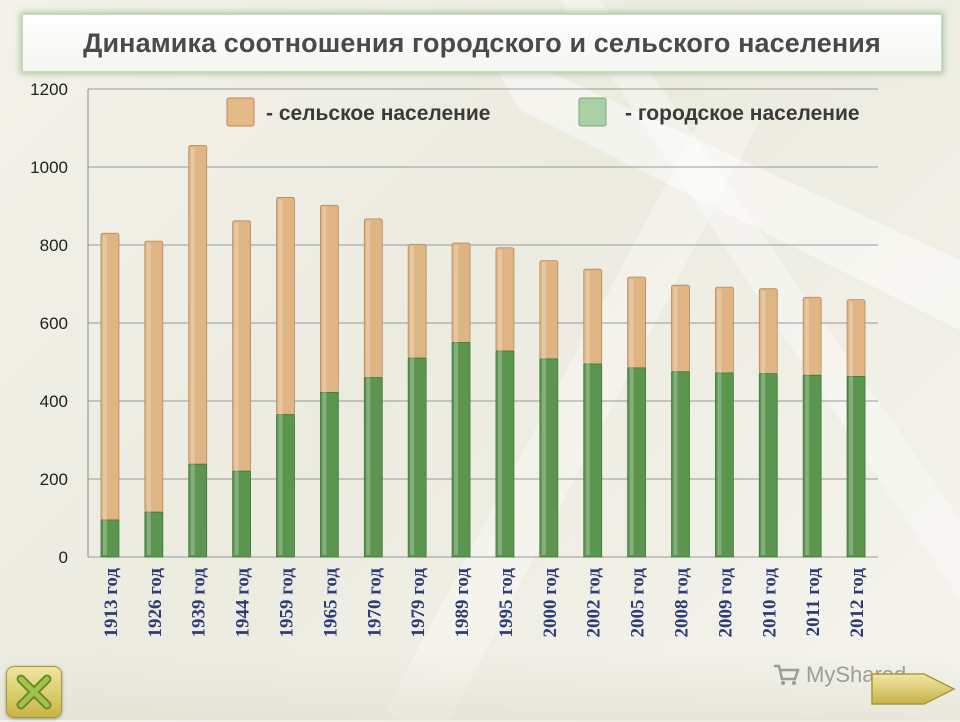 This screenshot has height=722, width=960. I want to click on x-tick-label: 1939 год, so click(199, 603).